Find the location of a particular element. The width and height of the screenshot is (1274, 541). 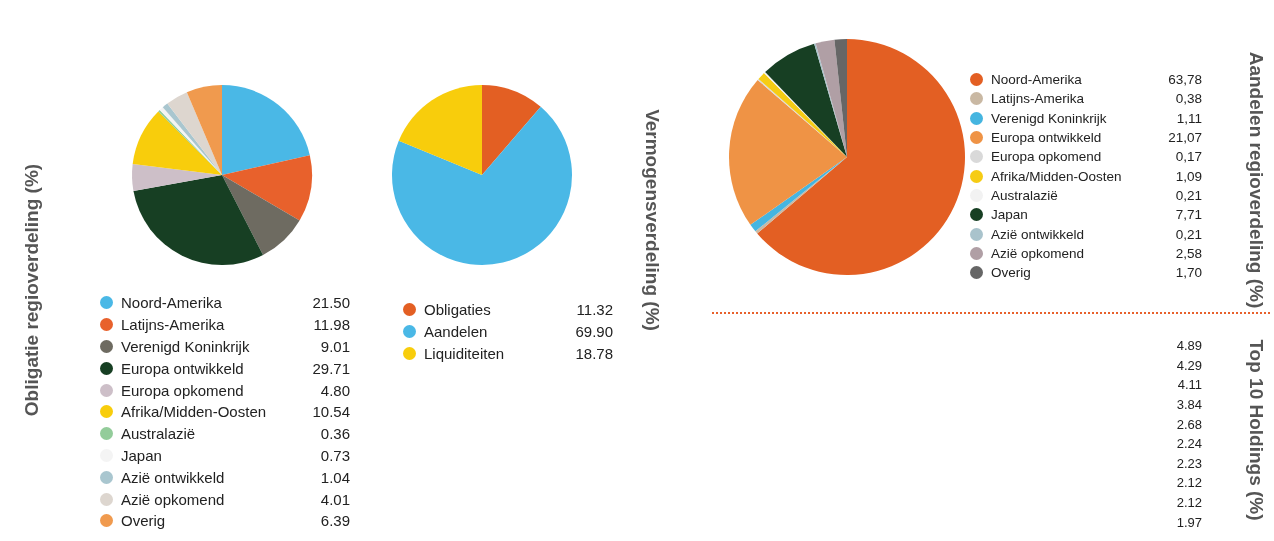

data-label: 1.97 is located at coordinates (1189, 522).